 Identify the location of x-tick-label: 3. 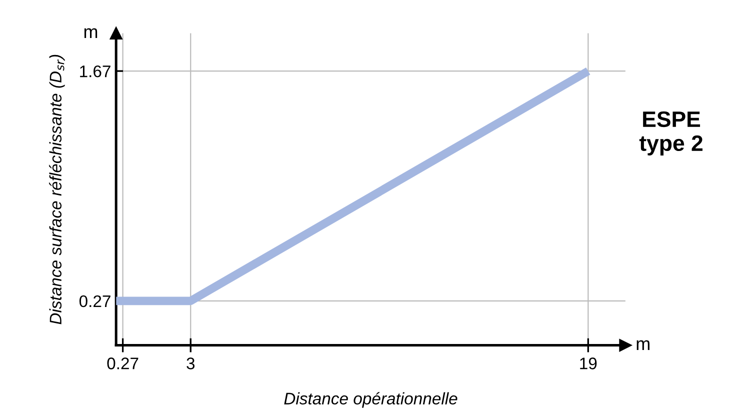
(190, 364).